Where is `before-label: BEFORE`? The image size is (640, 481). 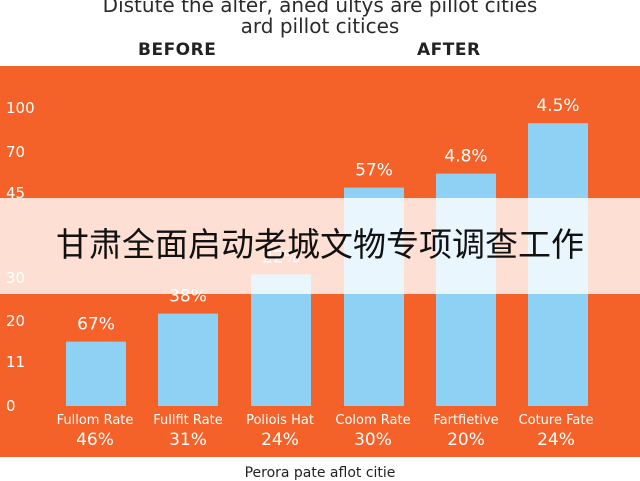
before-label: BEFORE is located at coordinates (177, 50).